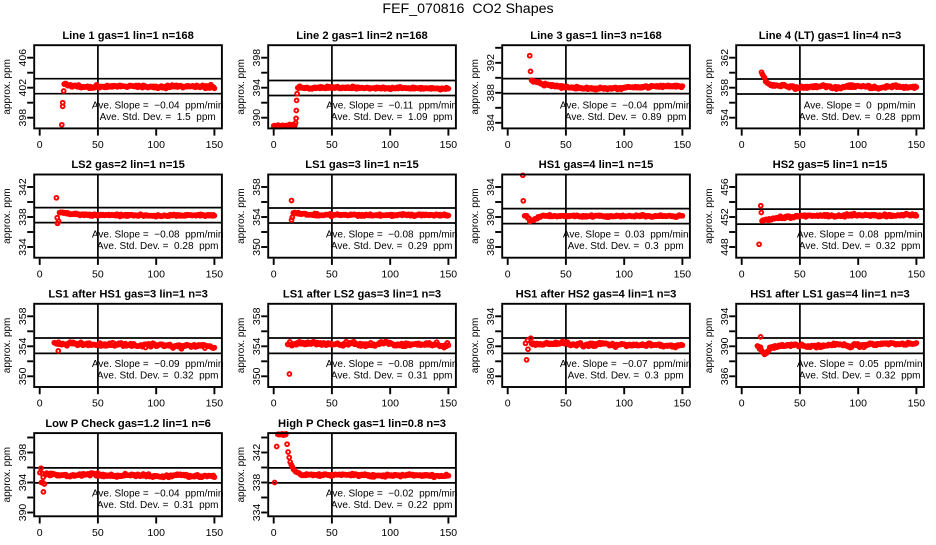 This screenshot has height=545, width=936. I want to click on svg-text: 334, so click(257, 513).